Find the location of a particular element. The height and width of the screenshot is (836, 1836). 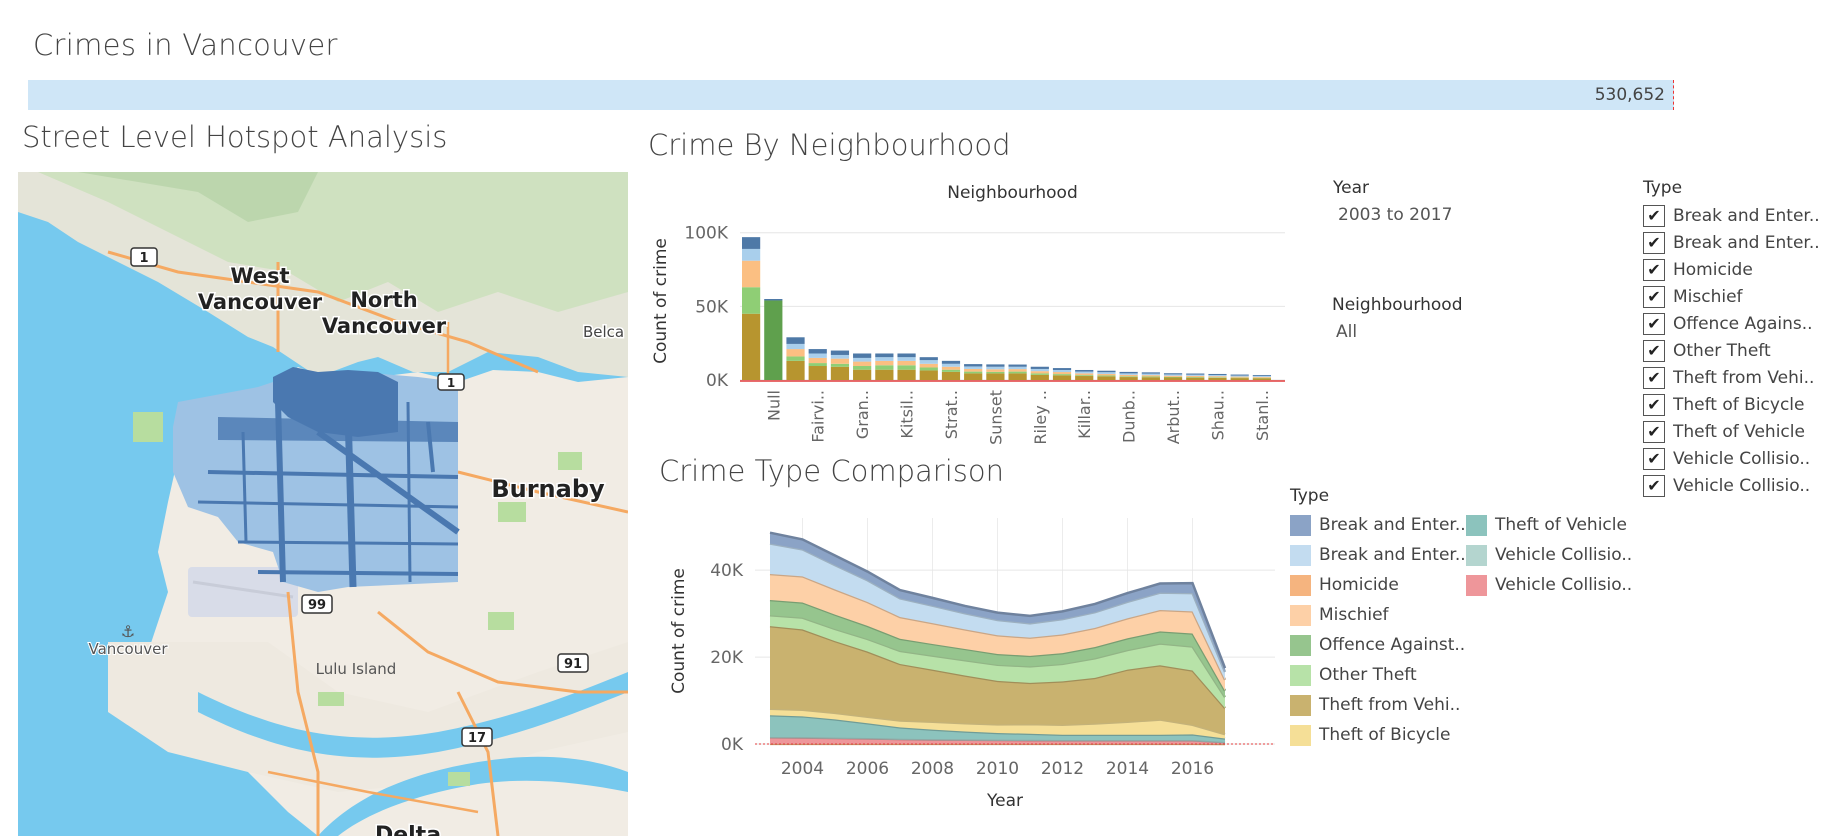

year-filter-value: 2003 to 2017 is located at coordinates (1395, 215).